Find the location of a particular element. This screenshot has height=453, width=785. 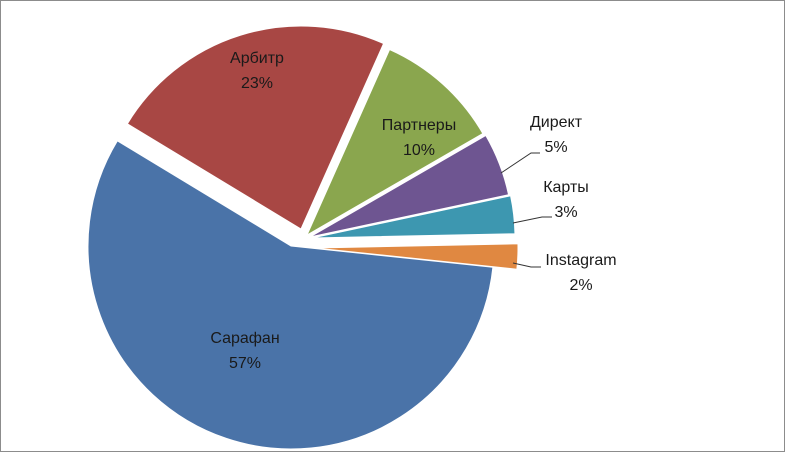

data-label-percent: 57% is located at coordinates (245, 363).